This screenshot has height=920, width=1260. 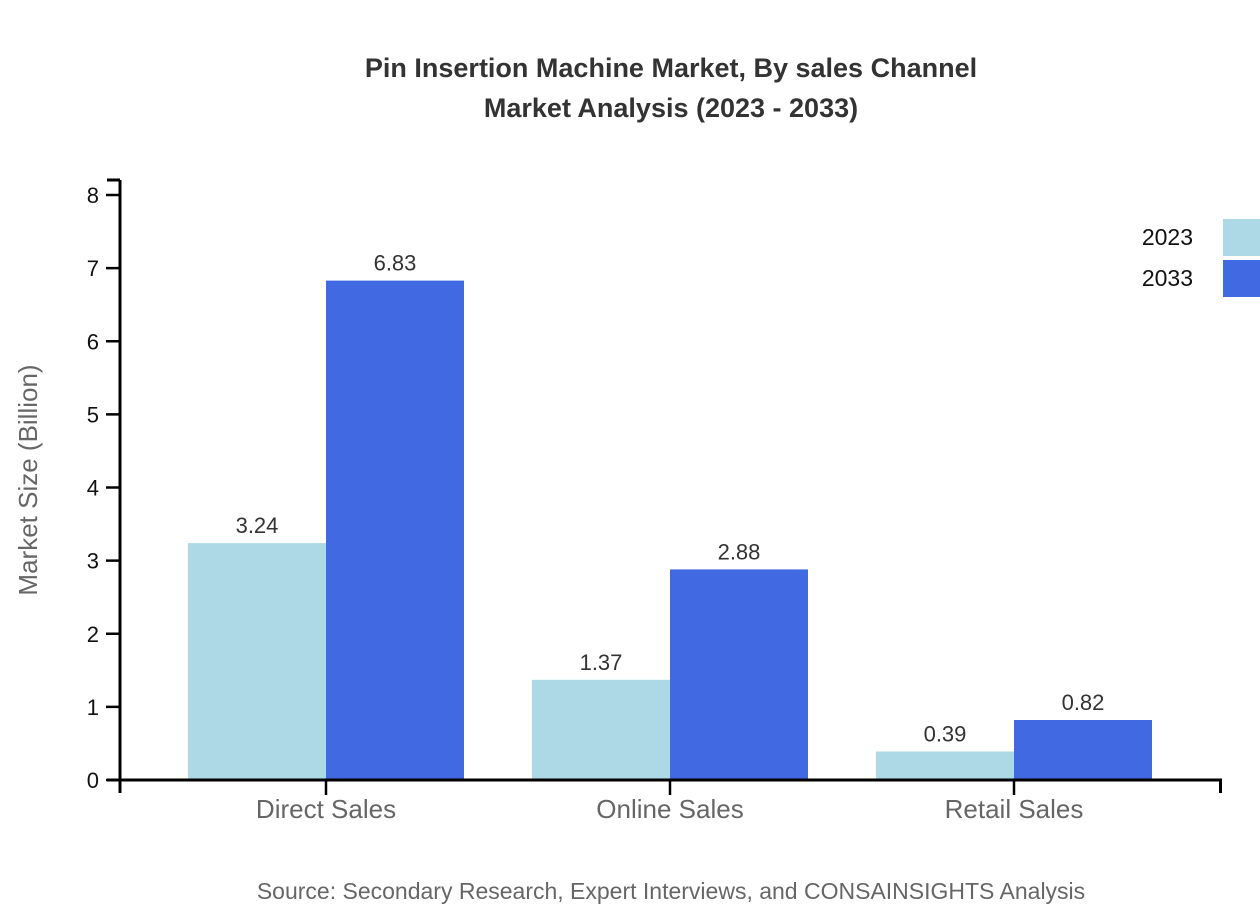 What do you see at coordinates (601, 662) in the screenshot?
I see `bar-value-label: 1.37` at bounding box center [601, 662].